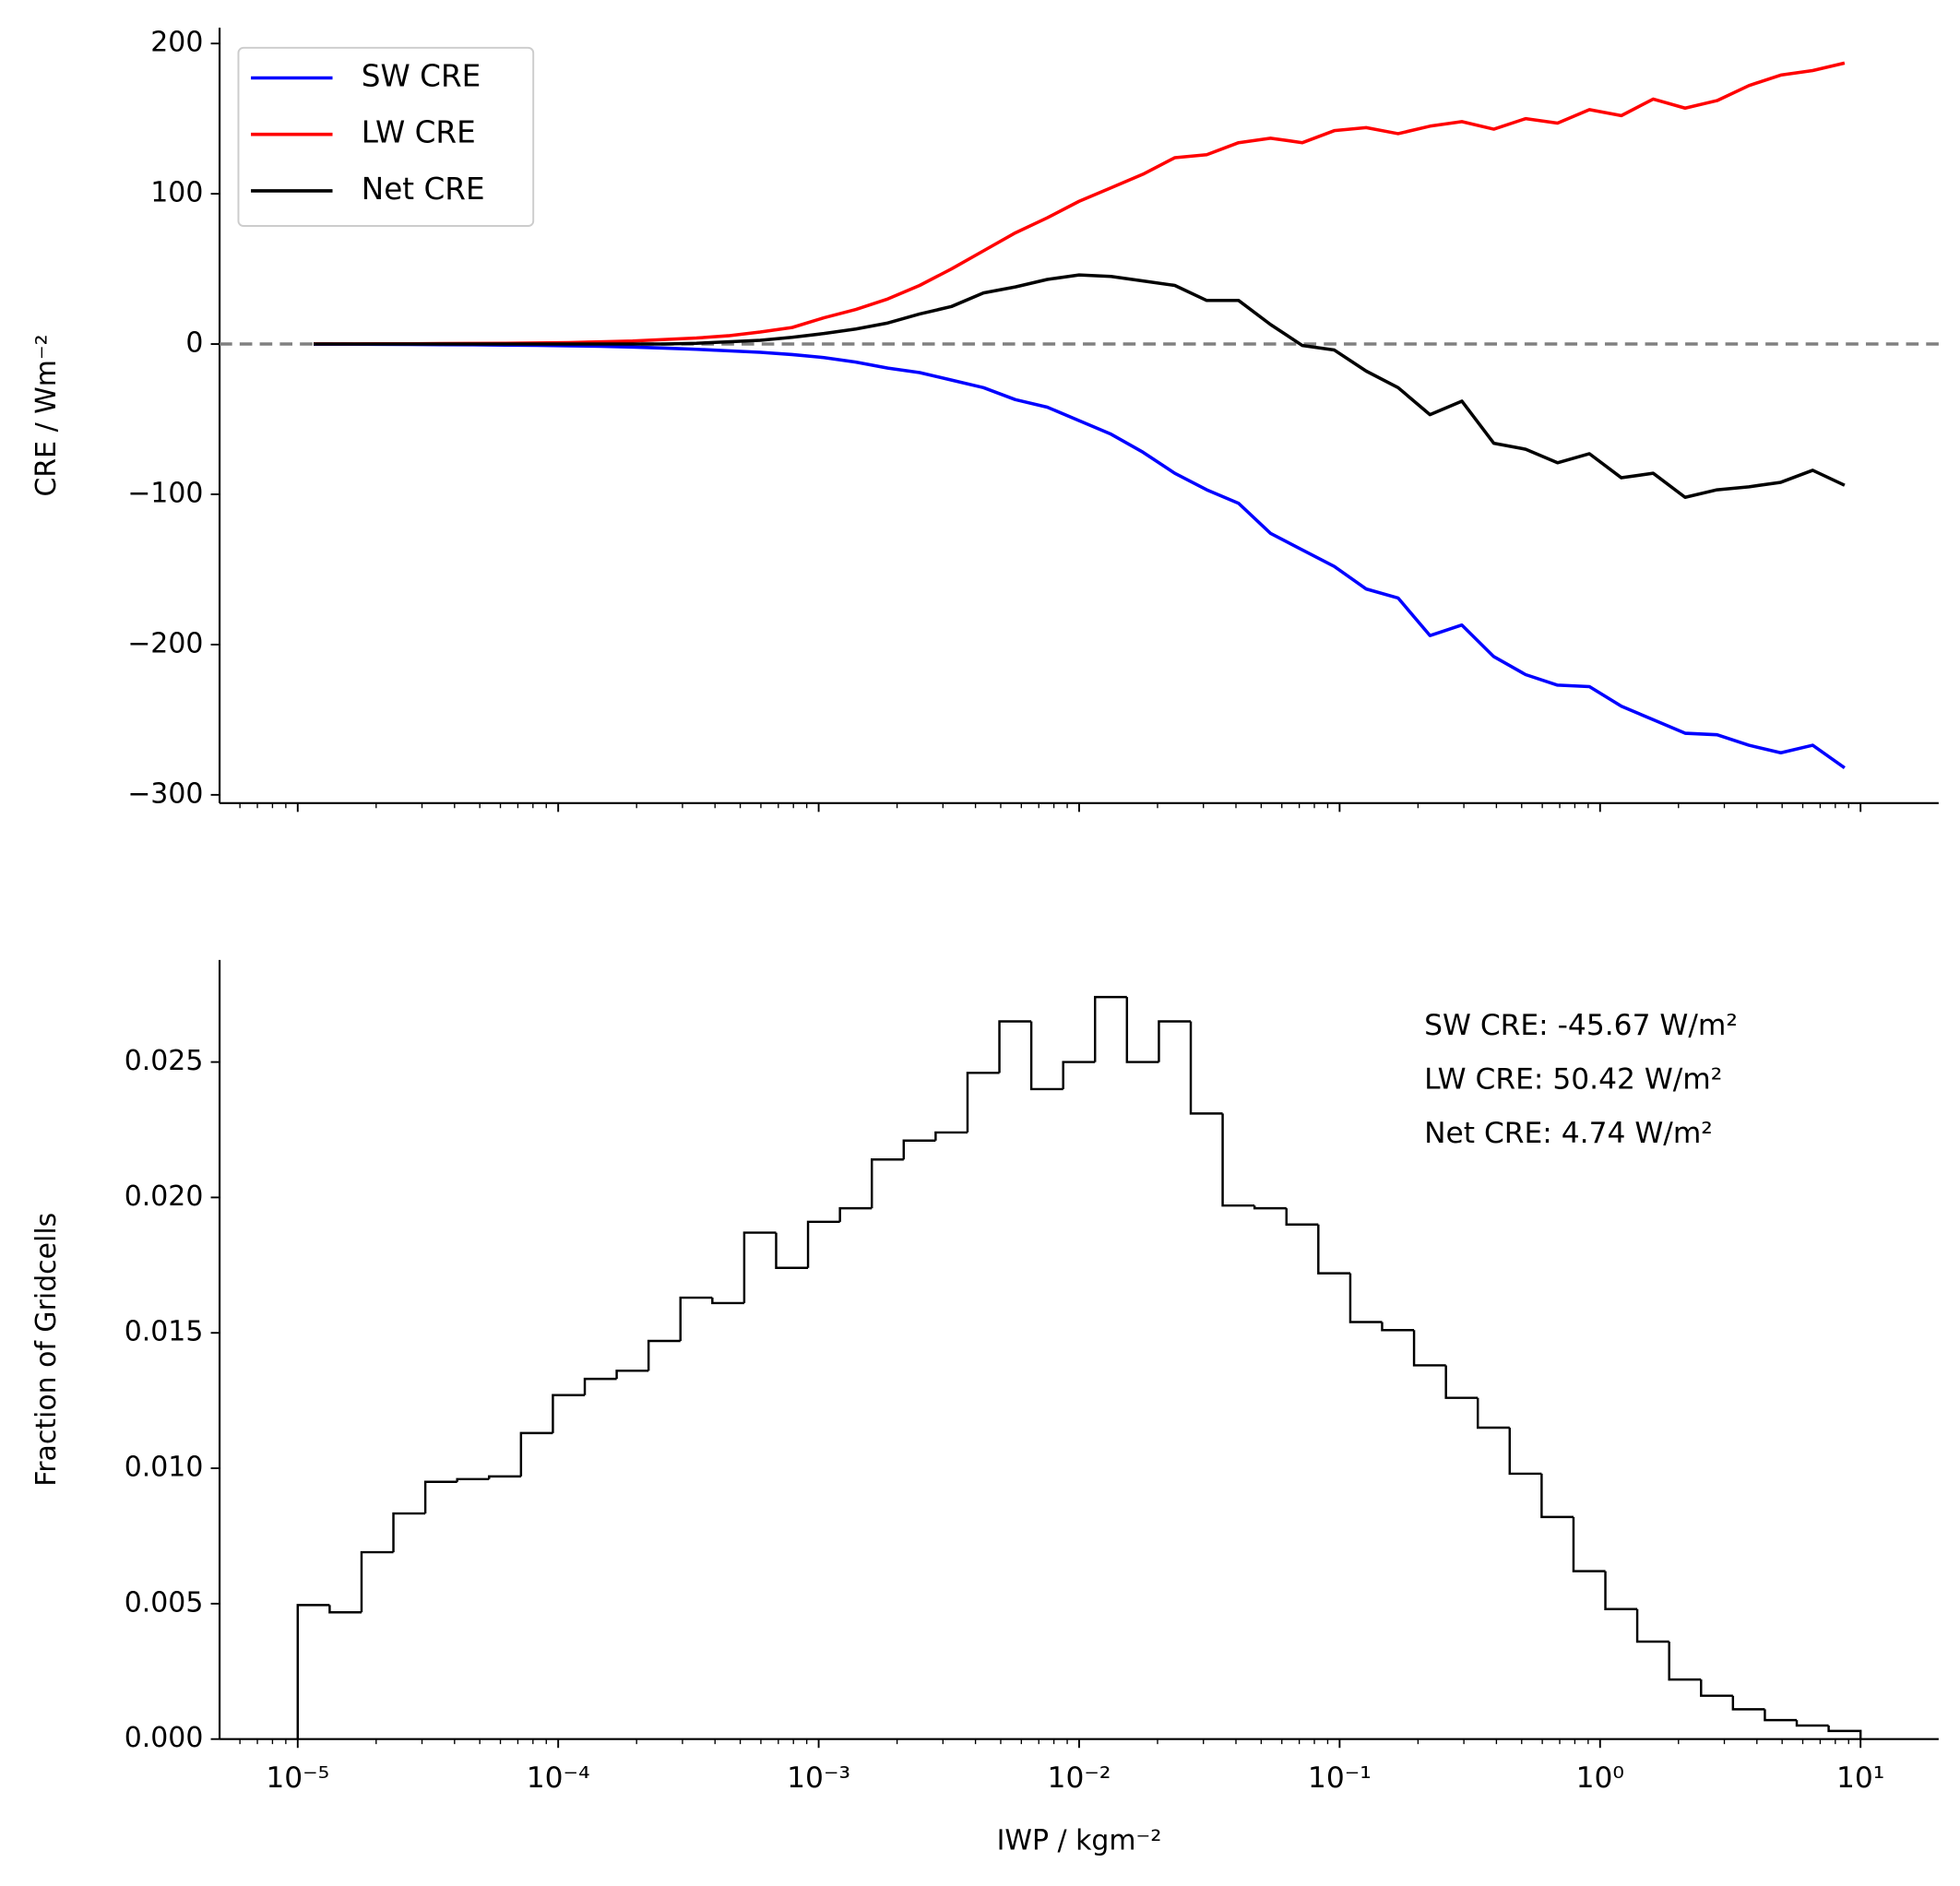 The width and height of the screenshot is (1960, 1886). What do you see at coordinates (165, 493) in the screenshot?
I see `y-tick-label: −100` at bounding box center [165, 493].